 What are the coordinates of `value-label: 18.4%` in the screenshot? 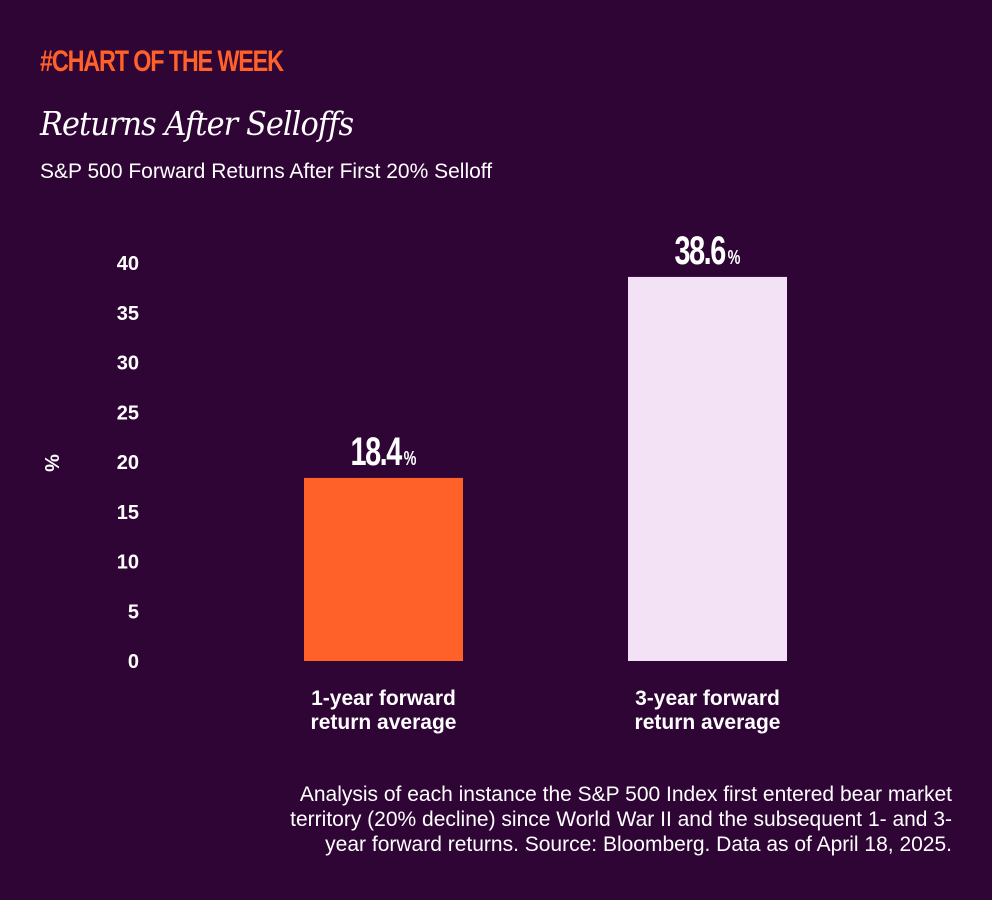 It's located at (384, 451).